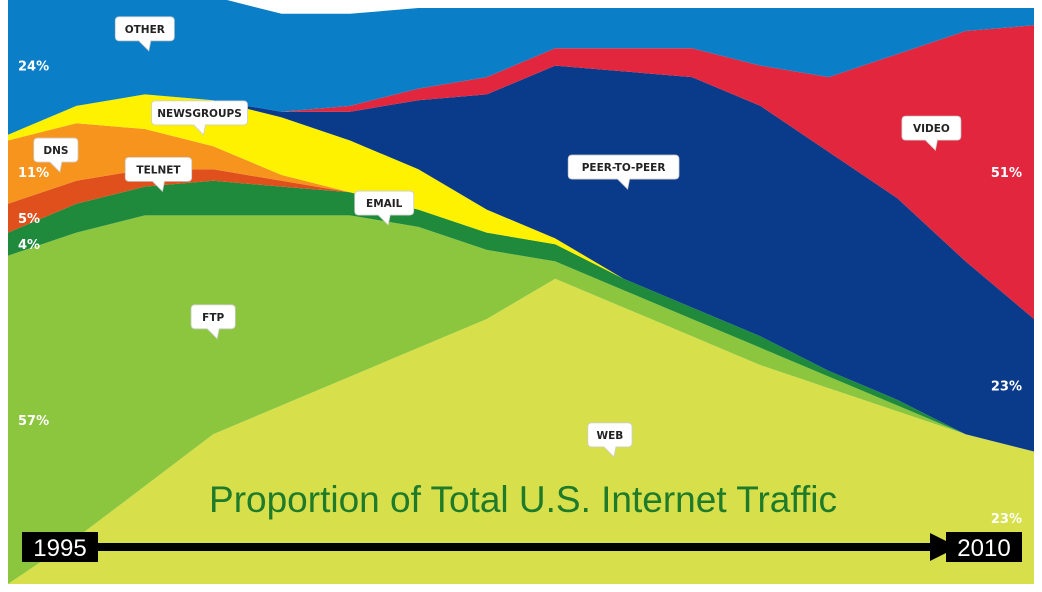 This screenshot has width=1042, height=592. I want to click on end-year-label-group: 2010, so click(984, 547).